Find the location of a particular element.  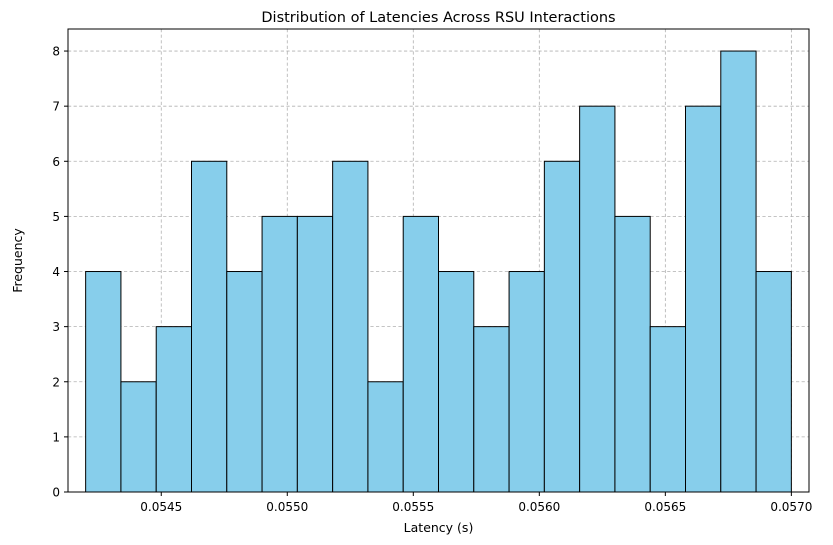

y-tick-label: 1 is located at coordinates (56, 437).